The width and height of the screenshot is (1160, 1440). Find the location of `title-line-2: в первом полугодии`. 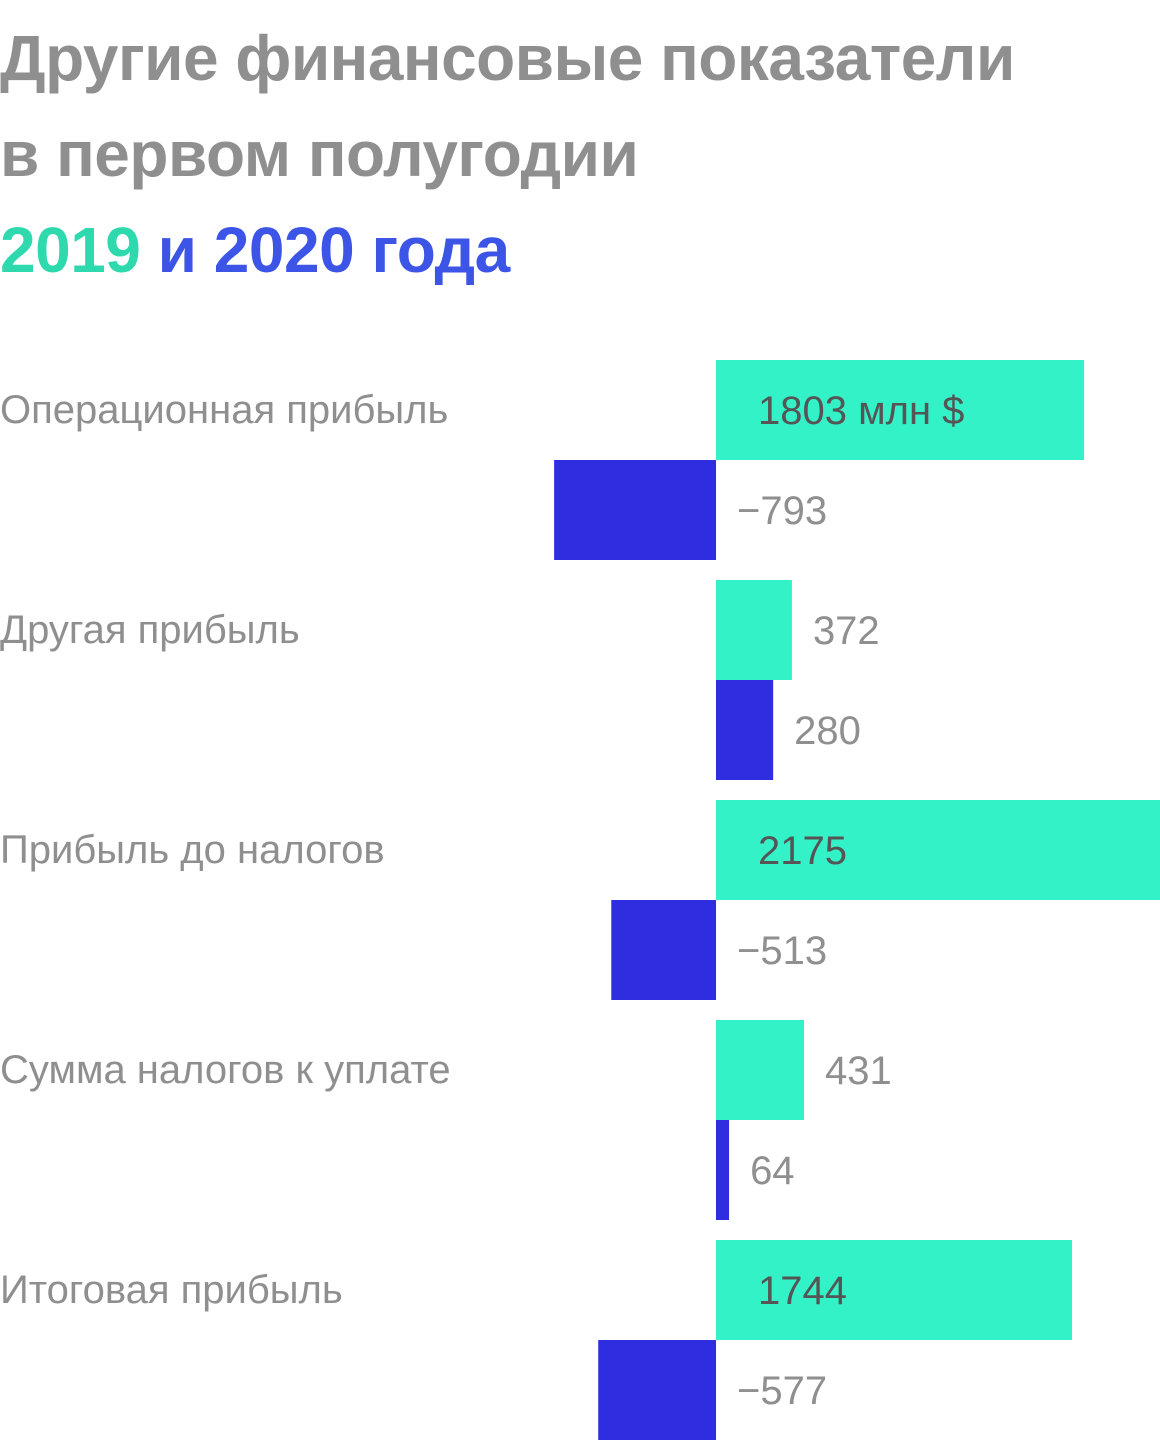

title-line-2: в первом полугодии is located at coordinates (319, 154).